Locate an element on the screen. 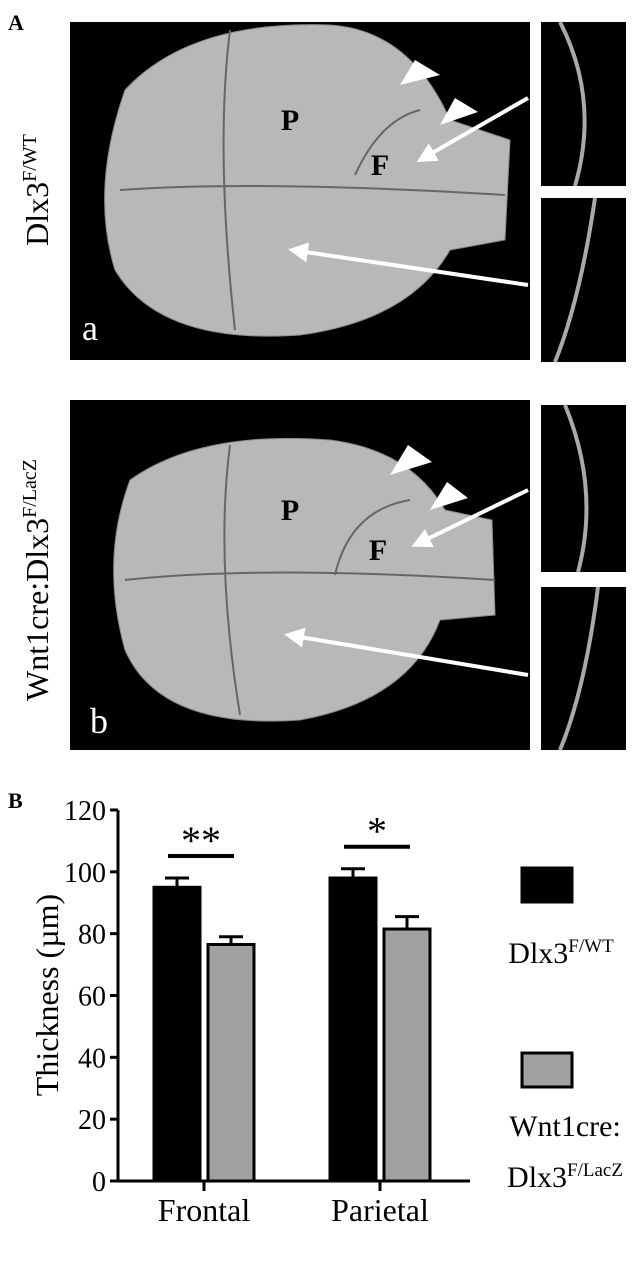 The image size is (640, 1264). genotype-sup: F/LacZ is located at coordinates (30, 488).